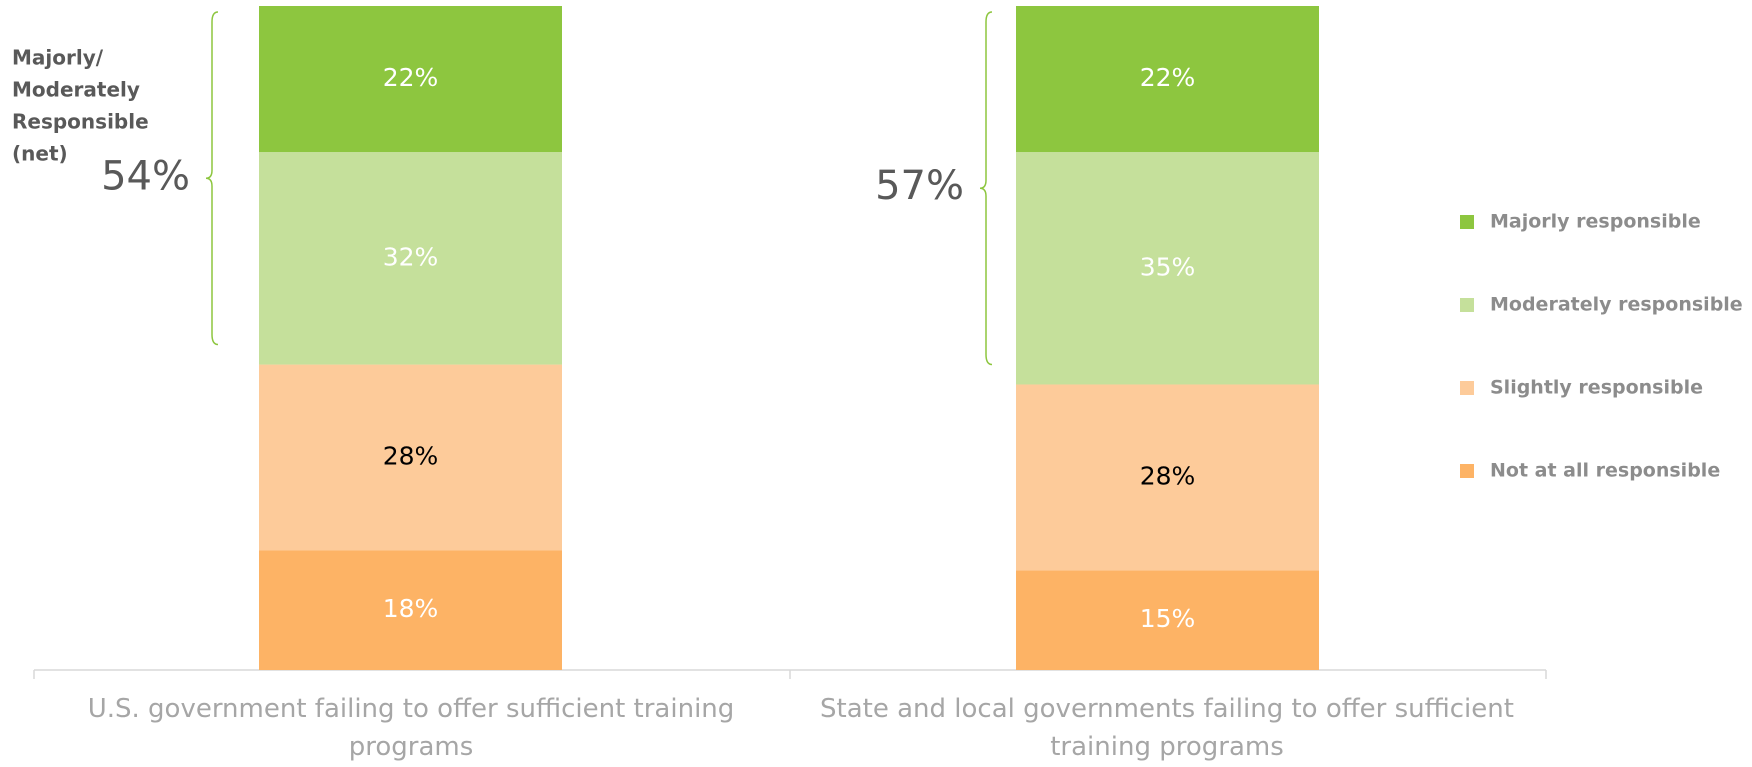 The height and width of the screenshot is (767, 1752). I want to click on legend-label: Majorly responsible, so click(1595, 222).